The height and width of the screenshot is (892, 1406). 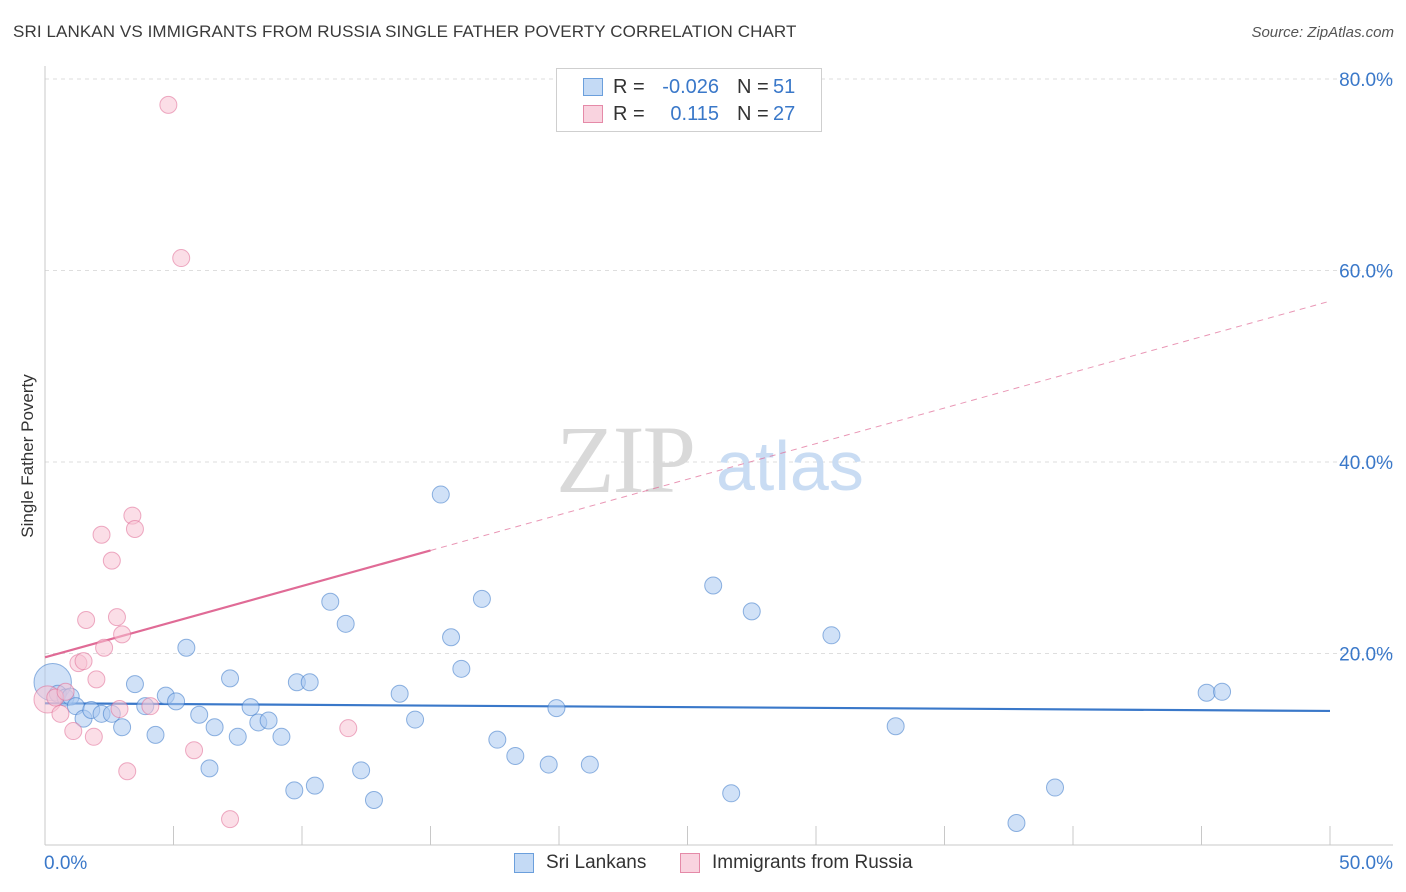 I want to click on legend-row-sri-lankans: R = -0.026 N = 51, so click(x=689, y=87).